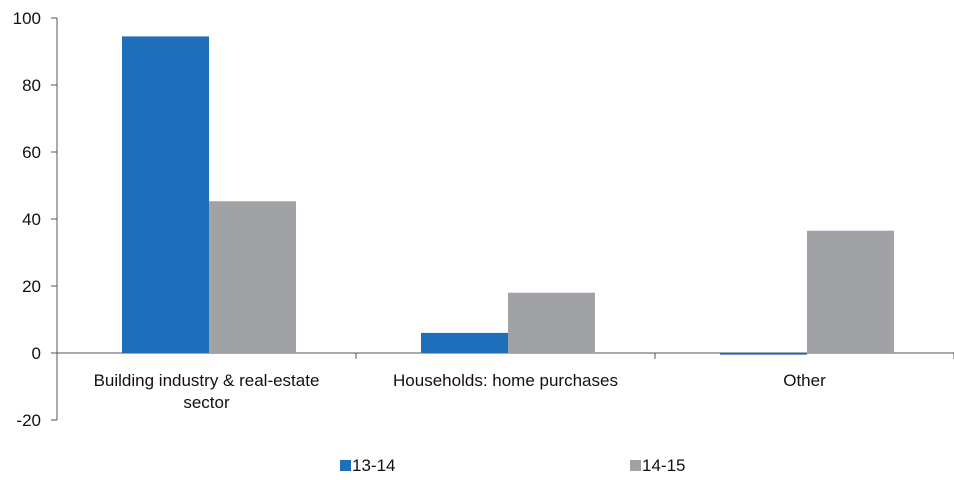 The width and height of the screenshot is (954, 480). I want to click on legend-label: 14-15, so click(663, 465).